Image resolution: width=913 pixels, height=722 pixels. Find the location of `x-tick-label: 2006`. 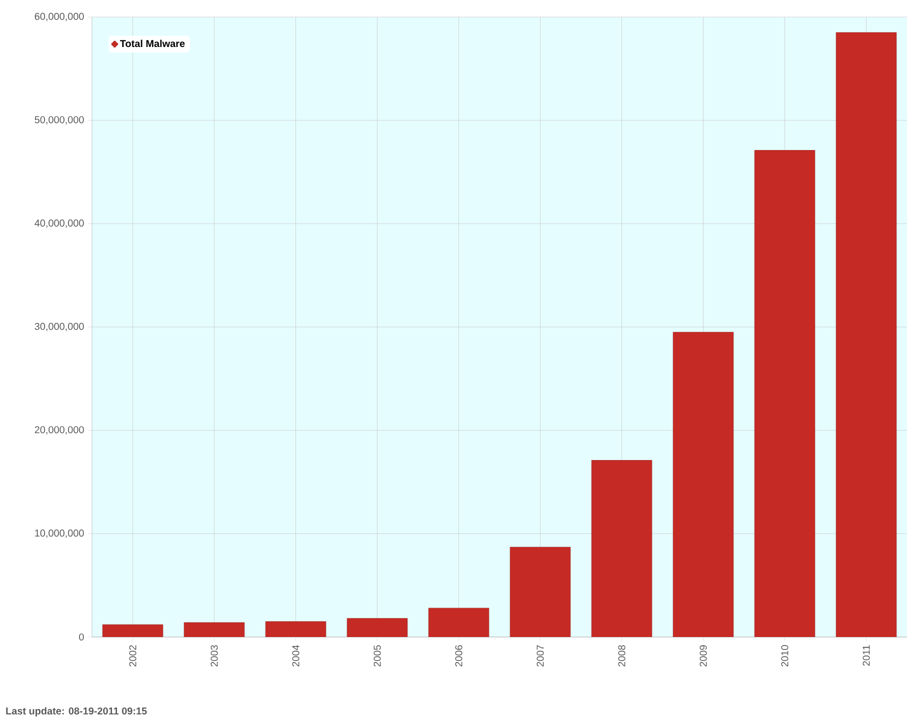

x-tick-label: 2006 is located at coordinates (458, 655).